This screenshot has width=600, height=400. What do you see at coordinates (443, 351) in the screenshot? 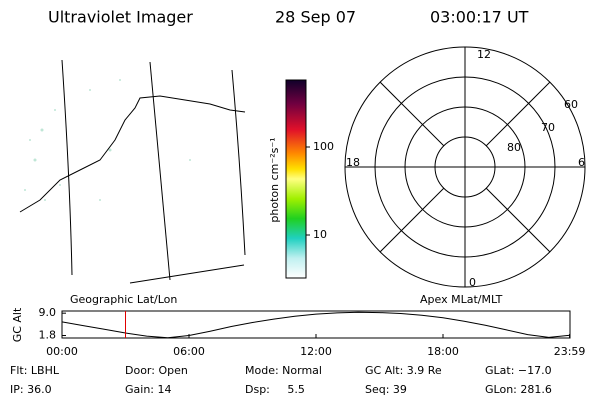
I see `x-tick-label: 18:00` at bounding box center [443, 351].